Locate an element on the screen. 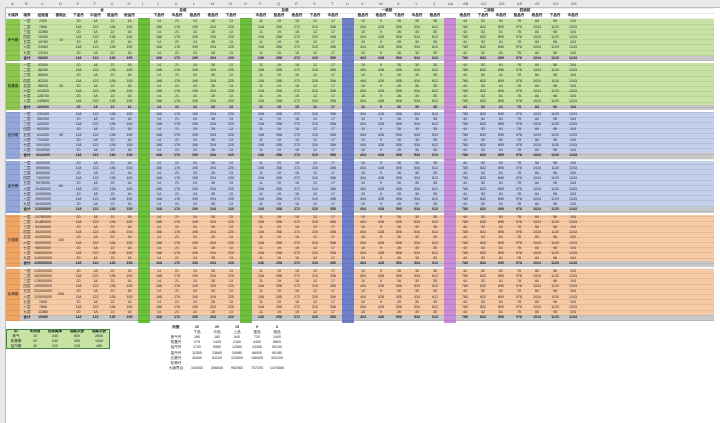 Image resolution: width=720 pixels, height=423 pixels. data-cell: 12 is located at coordinates (315, 270).